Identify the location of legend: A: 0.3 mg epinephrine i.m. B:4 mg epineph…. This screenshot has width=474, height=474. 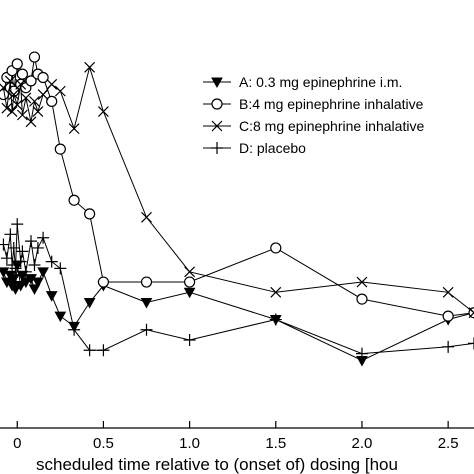
(313, 115).